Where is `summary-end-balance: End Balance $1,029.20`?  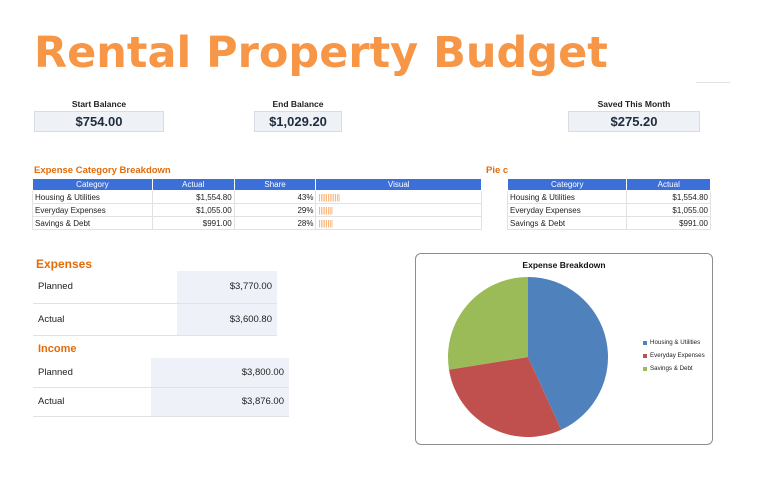 summary-end-balance: End Balance $1,029.20 is located at coordinates (298, 115).